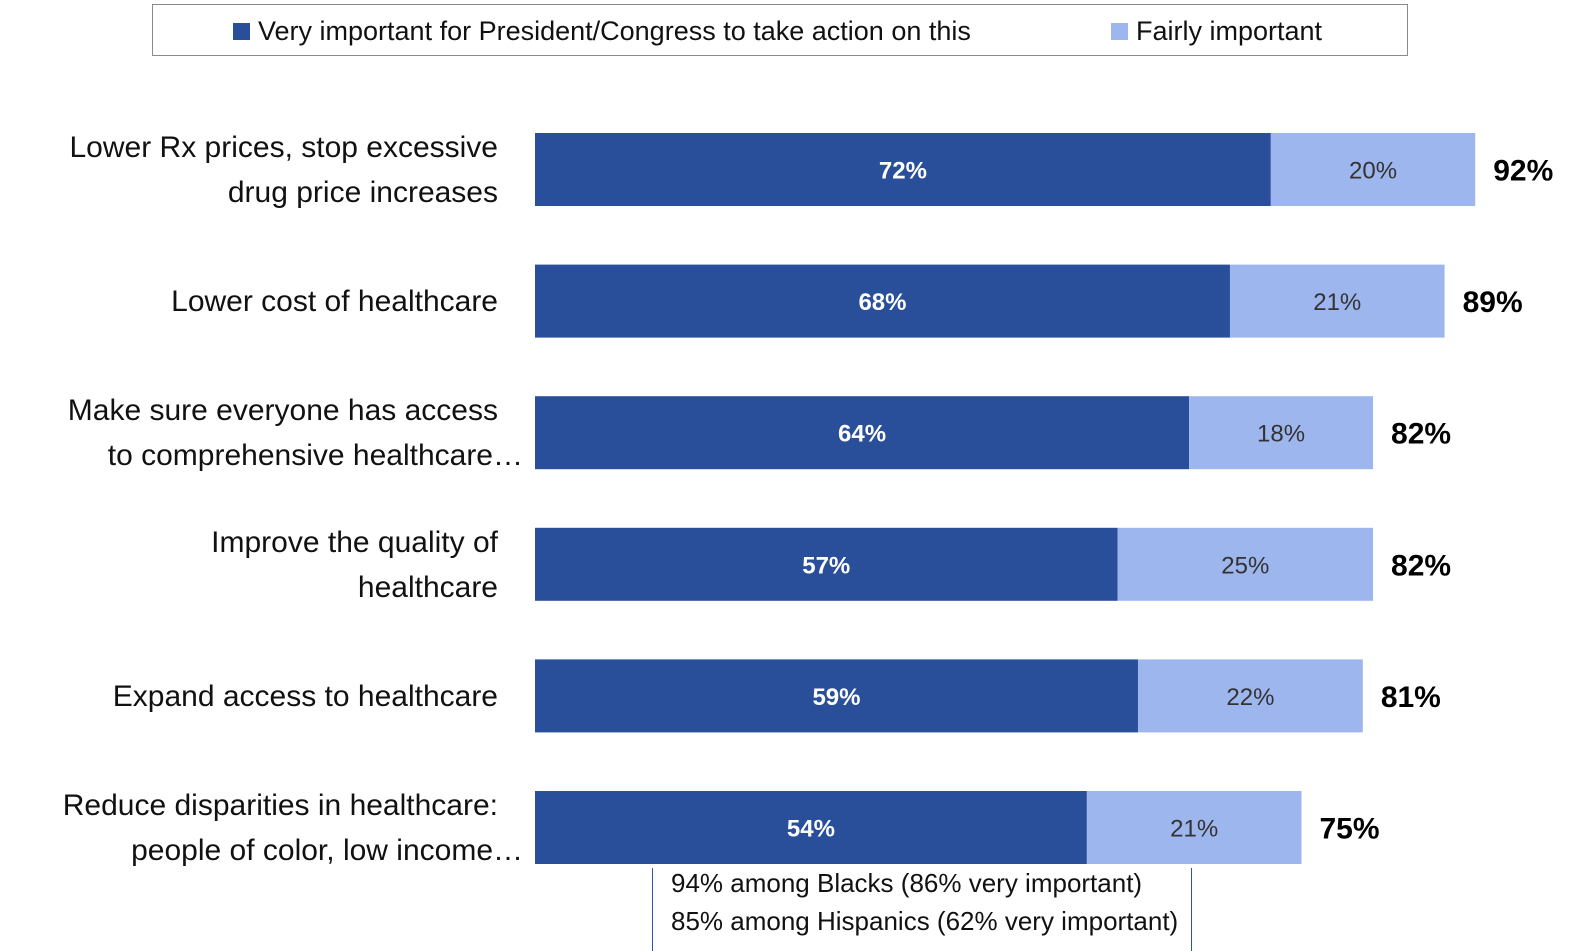 The width and height of the screenshot is (1591, 951). What do you see at coordinates (283, 410) in the screenshot?
I see `category-label: Make sure everyone has access` at bounding box center [283, 410].